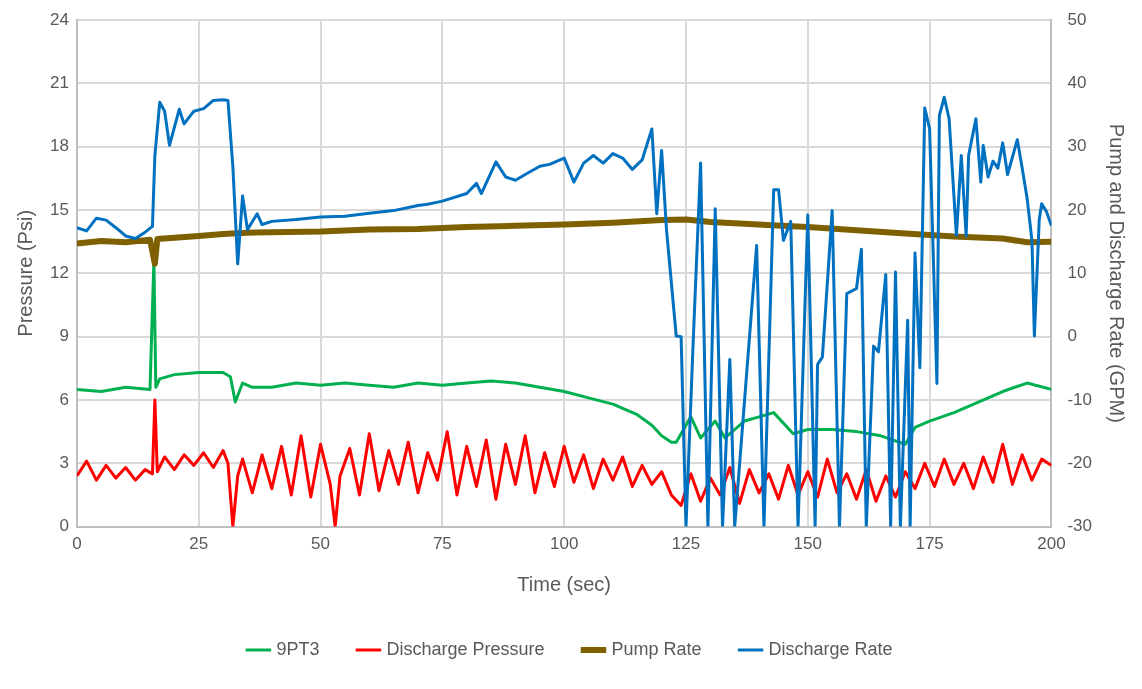  What do you see at coordinates (1051, 544) in the screenshot?
I see `x-tick-label: 200` at bounding box center [1051, 544].